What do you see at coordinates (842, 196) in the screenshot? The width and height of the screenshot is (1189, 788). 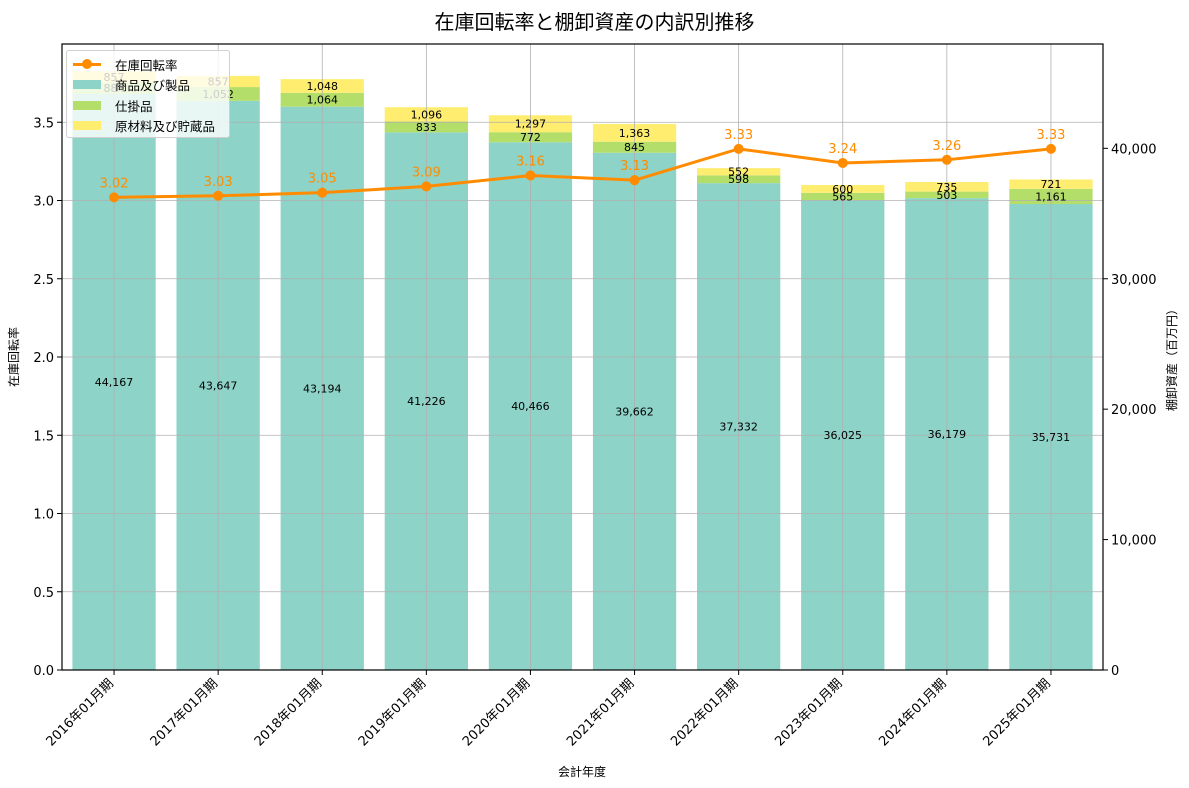 I see `bar-value-label: 565` at bounding box center [842, 196].